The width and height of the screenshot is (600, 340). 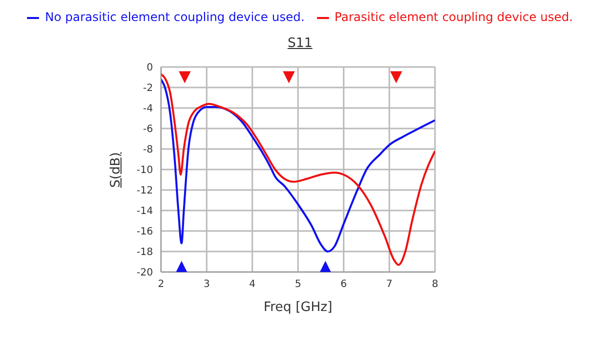 What do you see at coordinates (144, 273) in the screenshot?
I see `y-tick-label: -20` at bounding box center [144, 273].